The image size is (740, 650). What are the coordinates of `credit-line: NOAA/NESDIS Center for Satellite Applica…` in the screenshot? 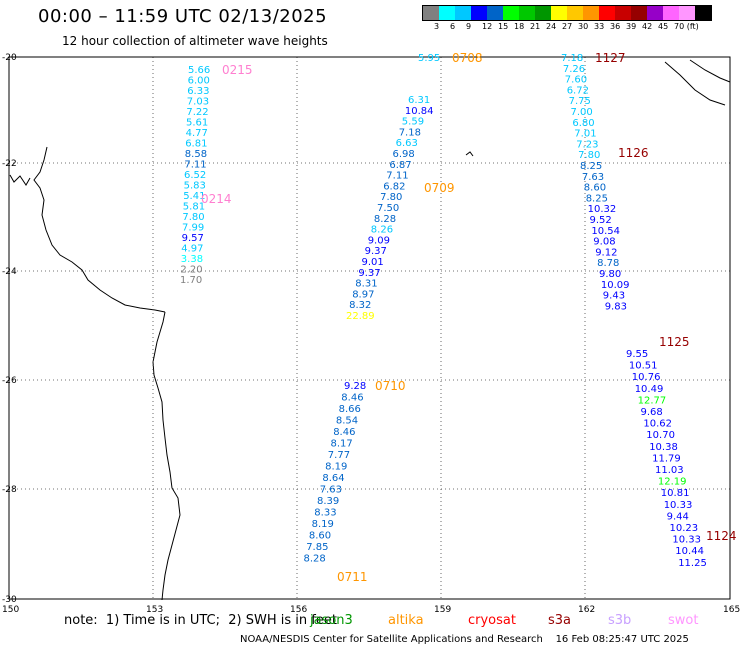 It's located at (464, 639).